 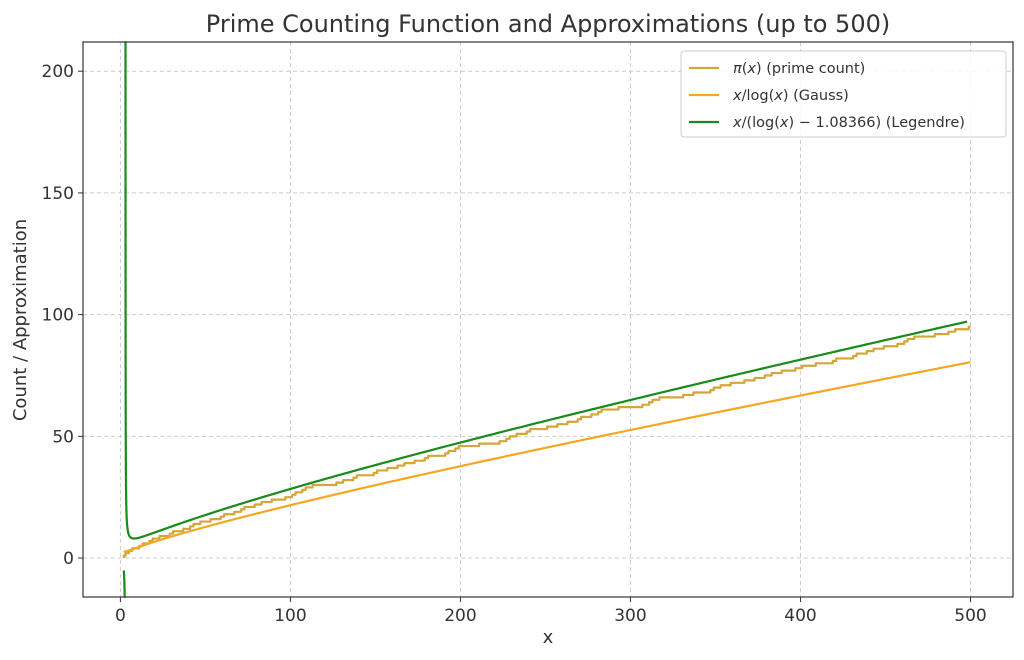 I want to click on x-tick-label: 500, so click(x=970, y=616).